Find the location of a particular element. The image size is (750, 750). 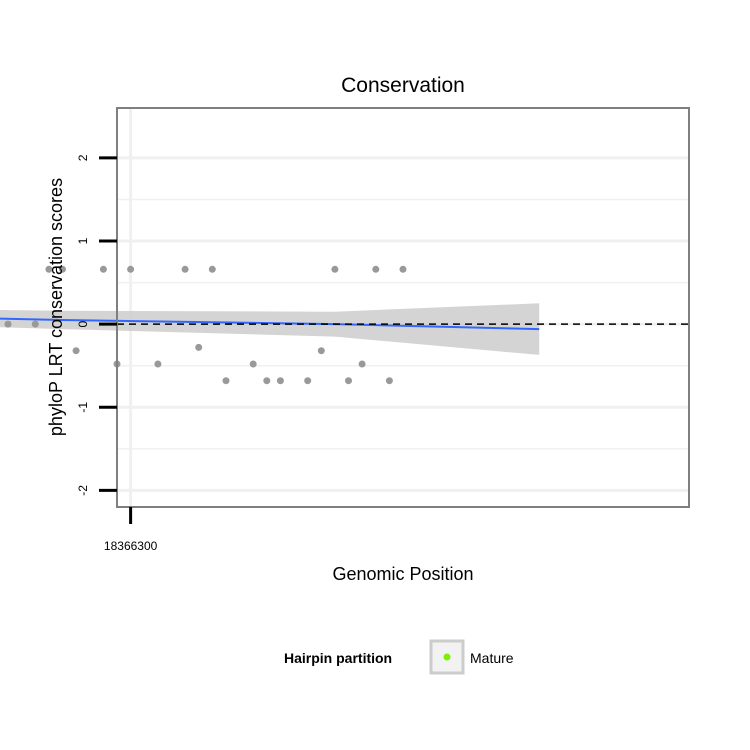

confidence-band-layer is located at coordinates (270, 329).